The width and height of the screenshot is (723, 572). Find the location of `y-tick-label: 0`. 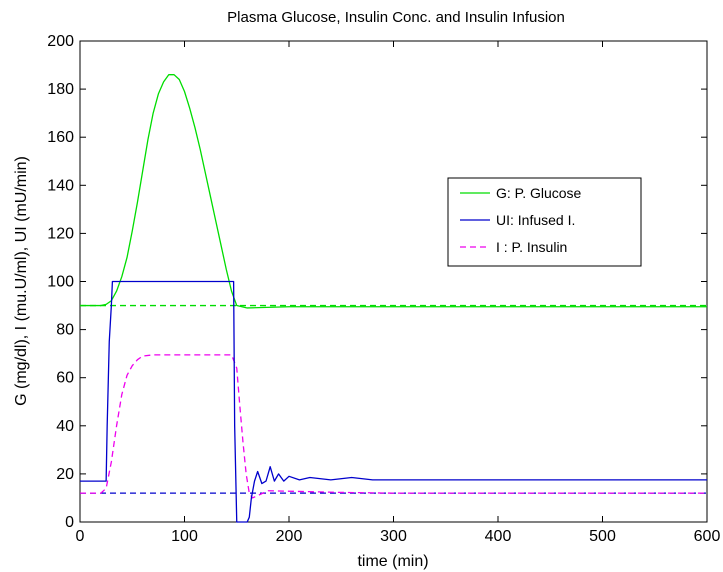

y-tick-label: 0 is located at coordinates (69, 522).